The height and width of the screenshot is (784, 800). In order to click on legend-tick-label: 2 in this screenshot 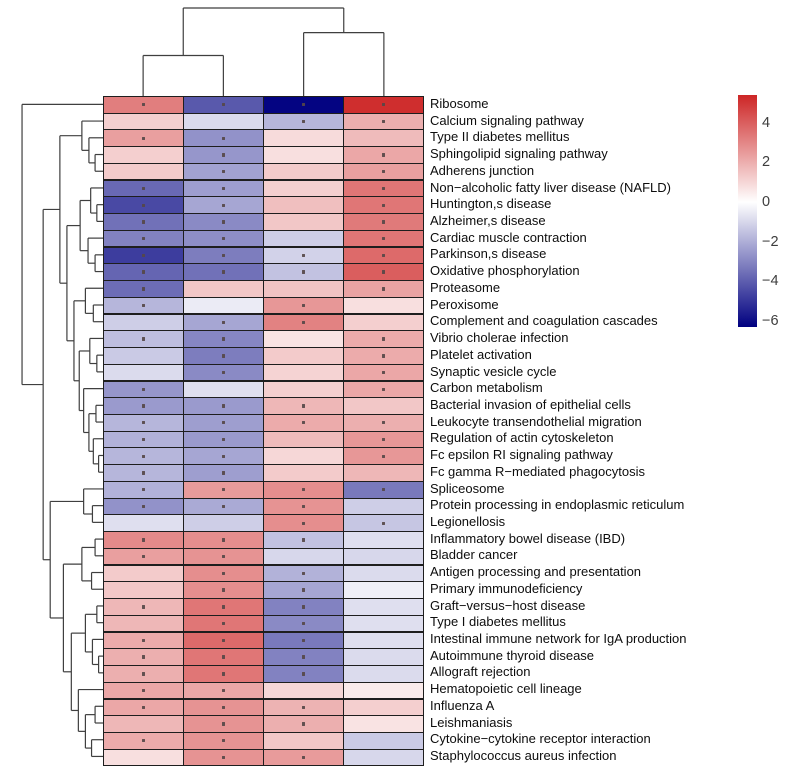, I will do `click(766, 162)`.